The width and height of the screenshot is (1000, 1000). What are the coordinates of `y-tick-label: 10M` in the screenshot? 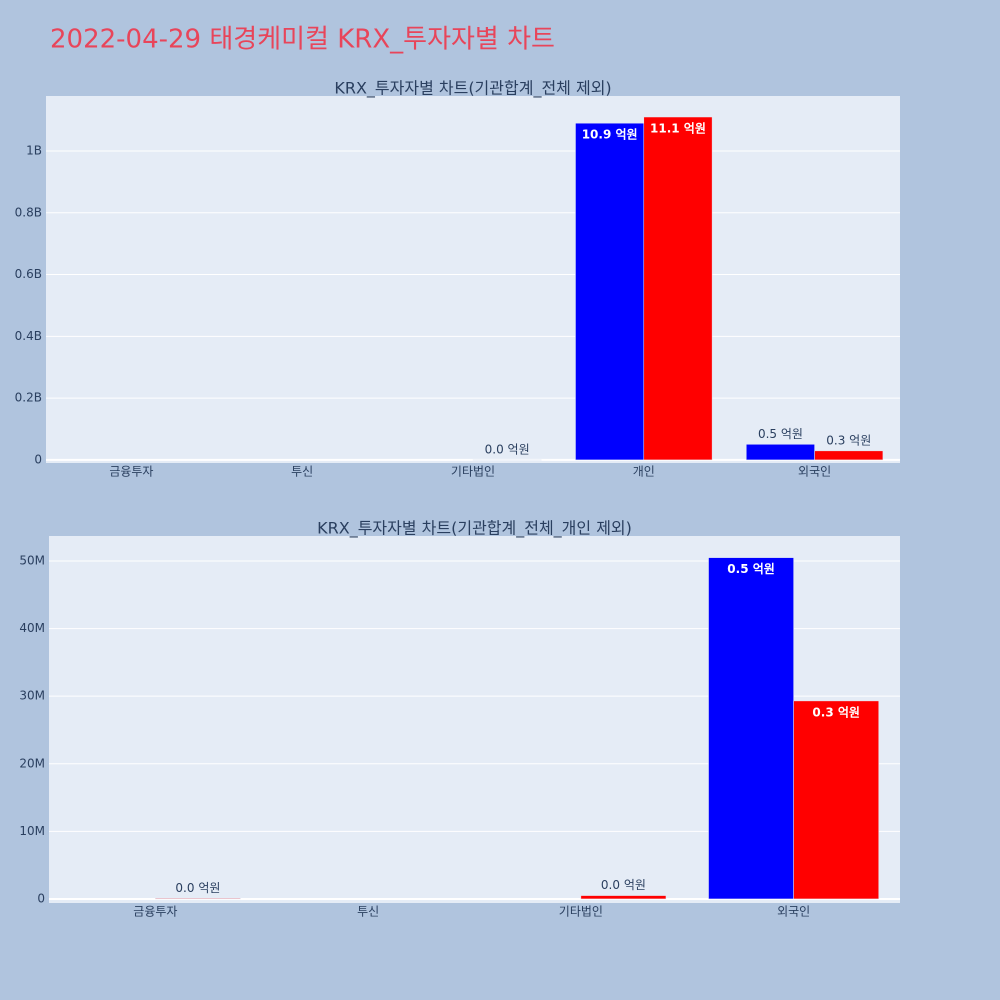 It's located at (32, 831).